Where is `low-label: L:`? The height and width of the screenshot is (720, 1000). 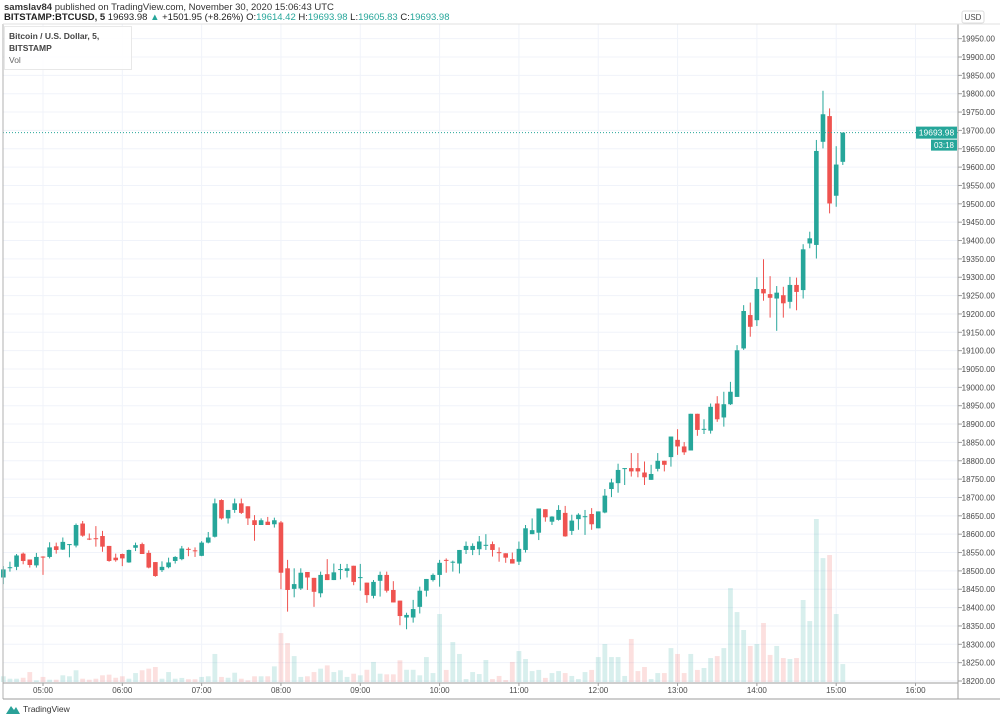
low-label: L: is located at coordinates (354, 17).